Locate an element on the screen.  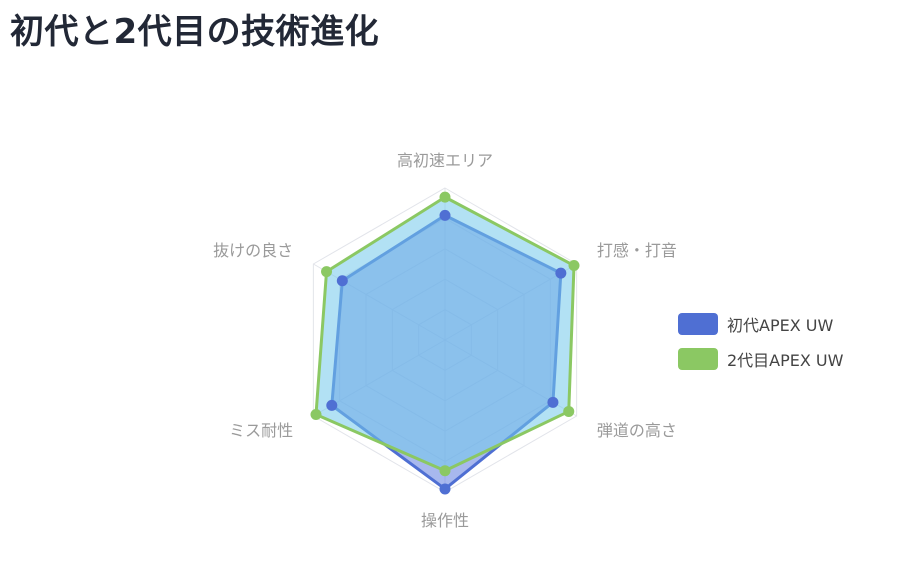
axis-label-3: 弾道の高さ is located at coordinates (637, 430).